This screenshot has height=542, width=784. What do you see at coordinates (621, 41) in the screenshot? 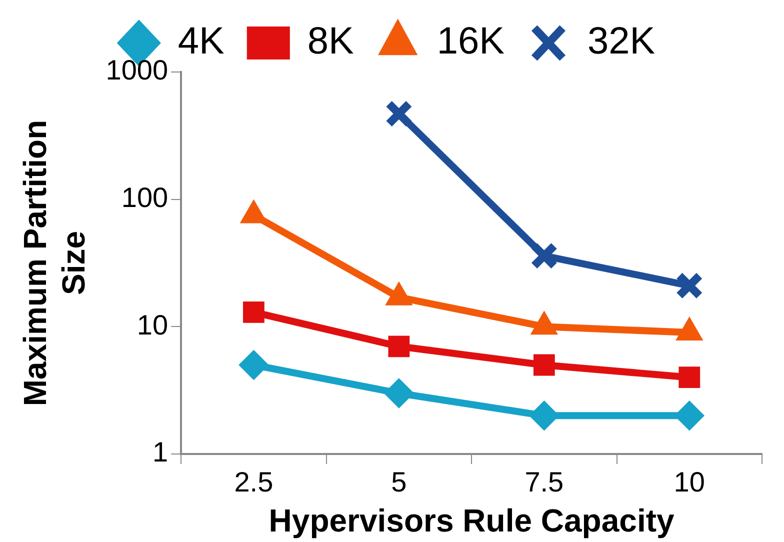
I see `legend-label: 32K` at bounding box center [621, 41].